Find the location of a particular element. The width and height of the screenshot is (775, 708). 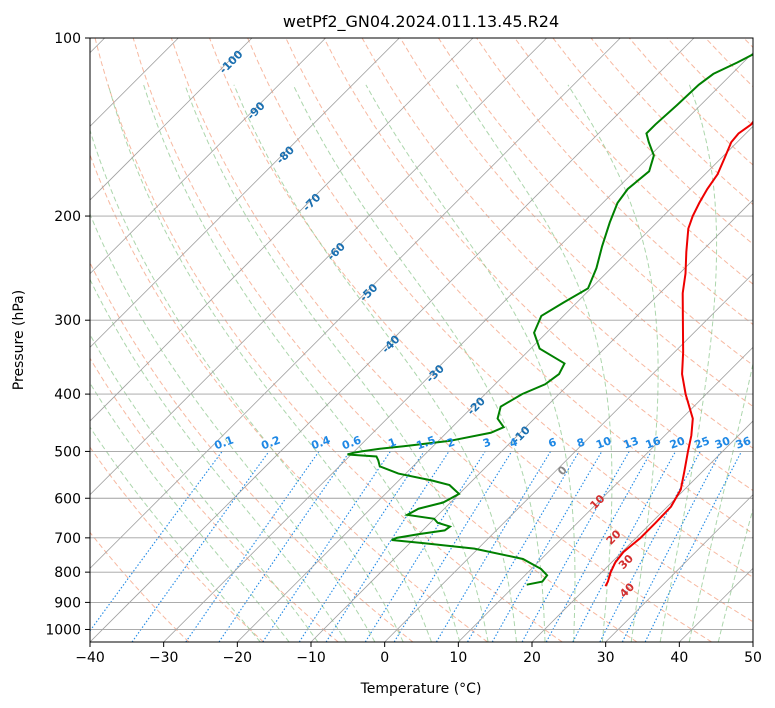

x-tick-label: 20 is located at coordinates (532, 658).